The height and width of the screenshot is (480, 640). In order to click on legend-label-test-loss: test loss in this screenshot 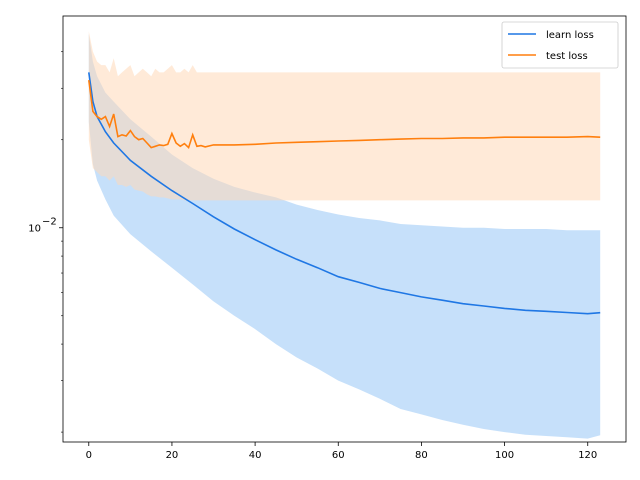, I will do `click(567, 56)`.